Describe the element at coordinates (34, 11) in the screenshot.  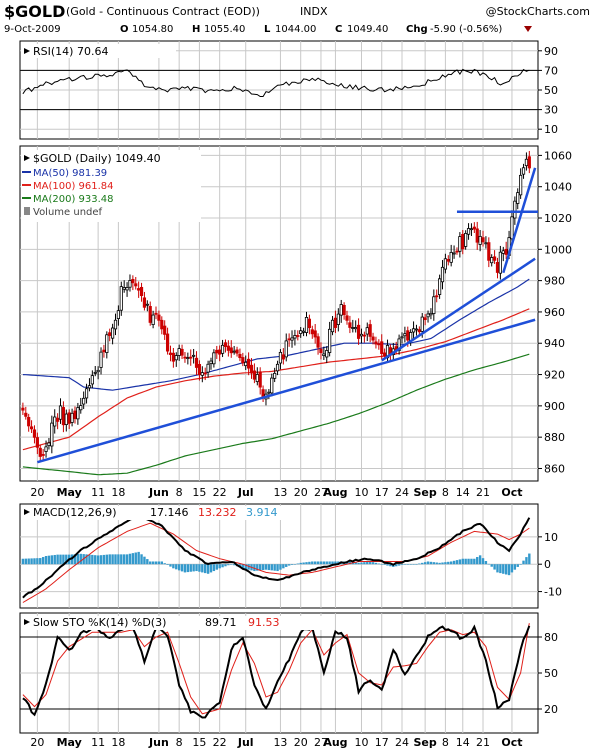
I see `symbol-title: $GOLD` at that location.